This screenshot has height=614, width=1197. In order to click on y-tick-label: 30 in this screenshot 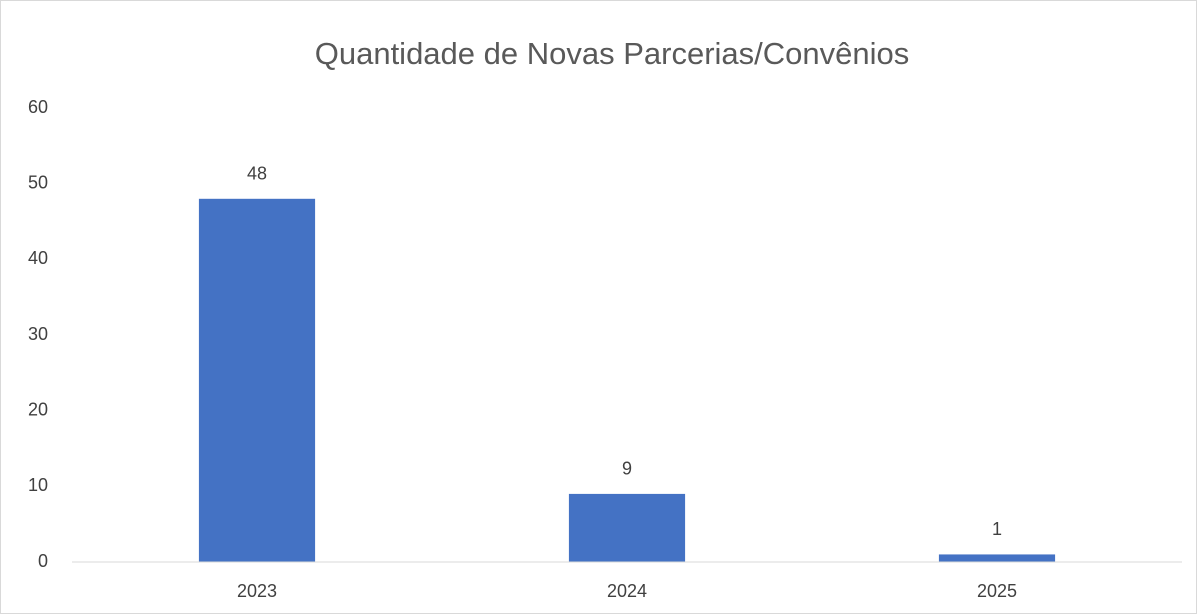, I will do `click(38, 334)`.